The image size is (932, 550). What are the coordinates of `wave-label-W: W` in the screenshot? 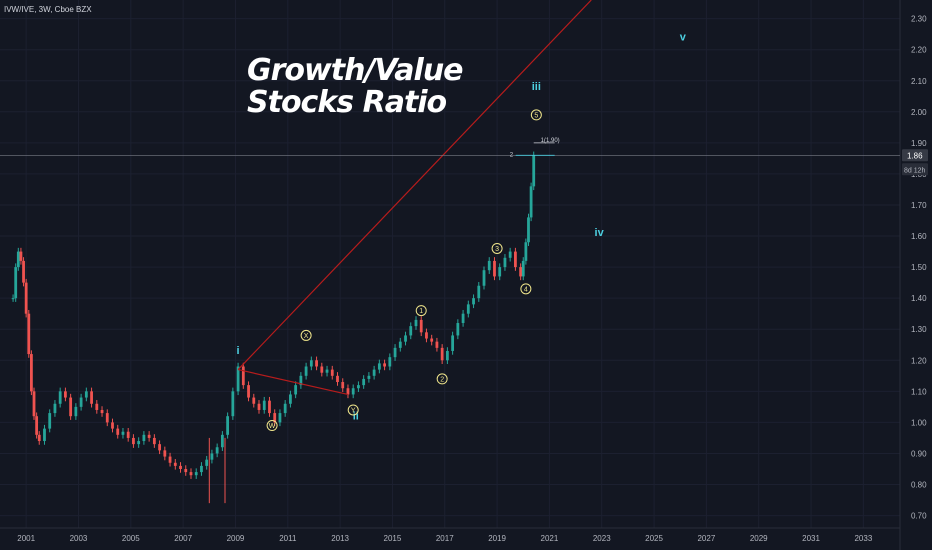 It's located at (272, 426).